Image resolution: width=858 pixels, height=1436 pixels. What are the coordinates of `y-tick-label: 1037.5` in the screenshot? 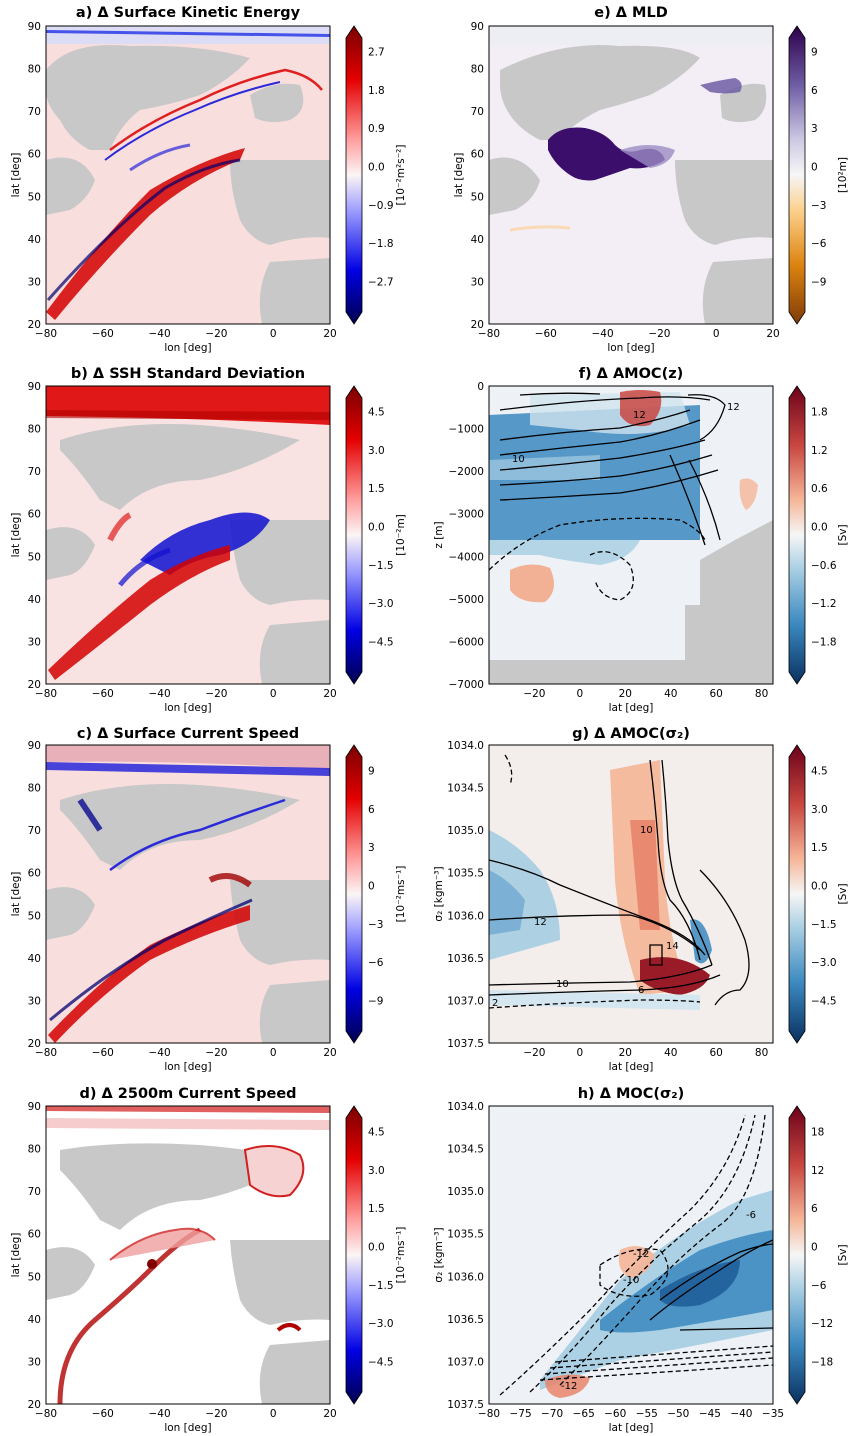 It's located at (465, 1044).